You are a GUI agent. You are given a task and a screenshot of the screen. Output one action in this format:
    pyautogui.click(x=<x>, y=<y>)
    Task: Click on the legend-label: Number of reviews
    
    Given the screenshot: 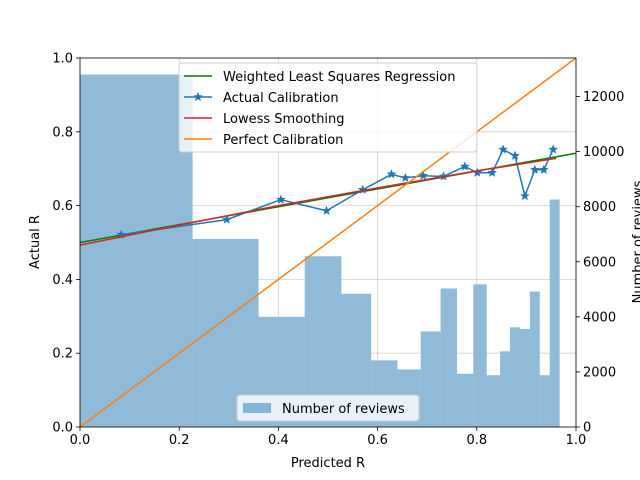 What is the action you would take?
    pyautogui.click(x=343, y=409)
    